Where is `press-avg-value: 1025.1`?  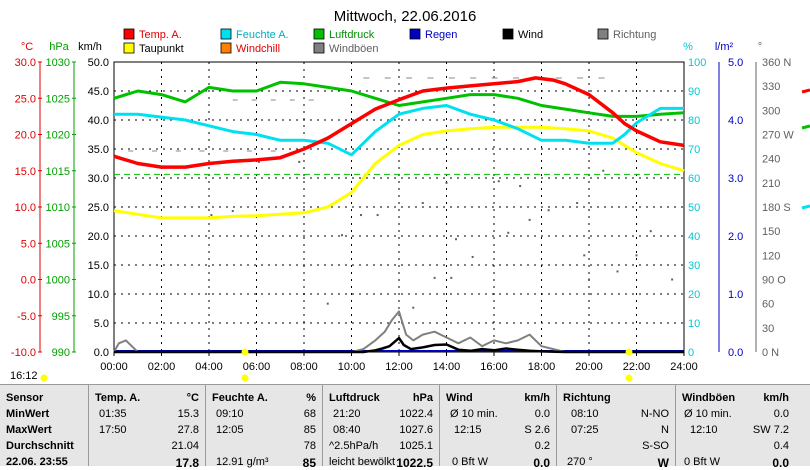
press-avg-value: 1025.1 is located at coordinates (416, 446).